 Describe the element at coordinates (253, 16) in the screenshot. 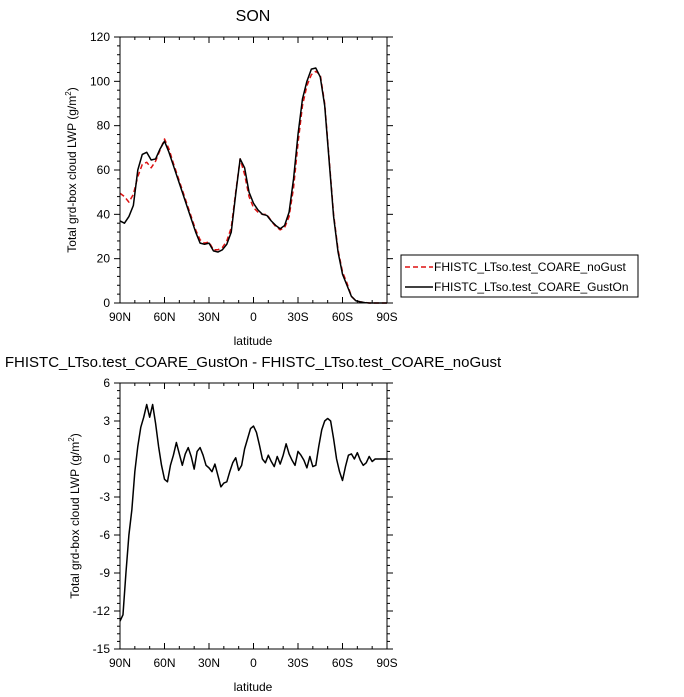

I see `top-panel-title: SON` at that location.